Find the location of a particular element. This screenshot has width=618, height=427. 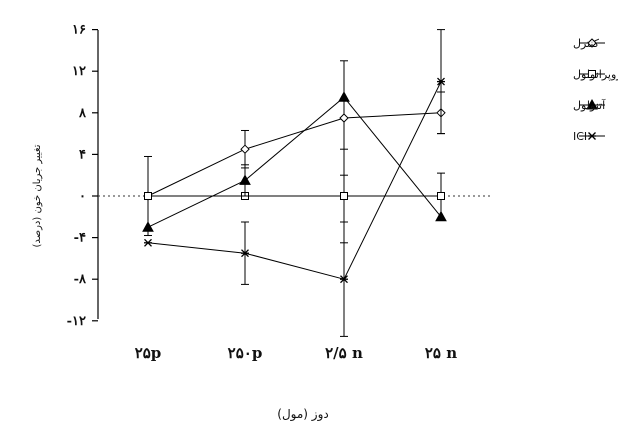

x-tick-label: ۲۵p is located at coordinates (148, 353).